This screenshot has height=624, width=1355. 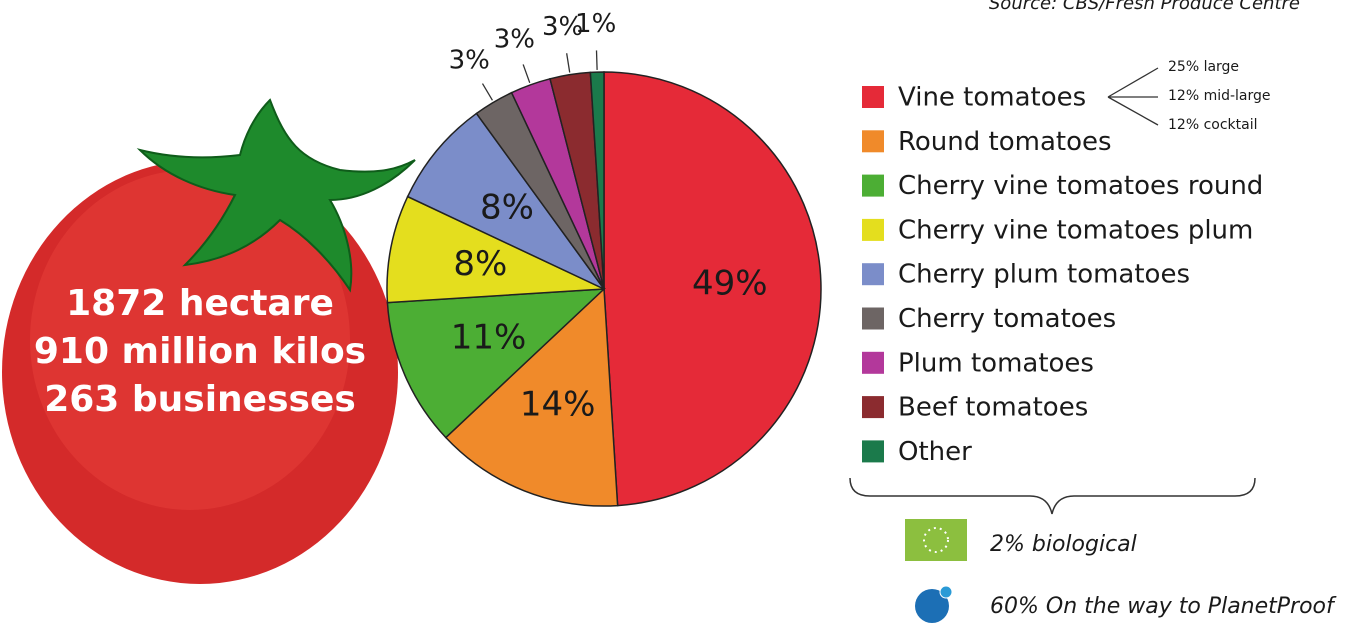 I want to click on legend-label: Other, so click(x=935, y=452).